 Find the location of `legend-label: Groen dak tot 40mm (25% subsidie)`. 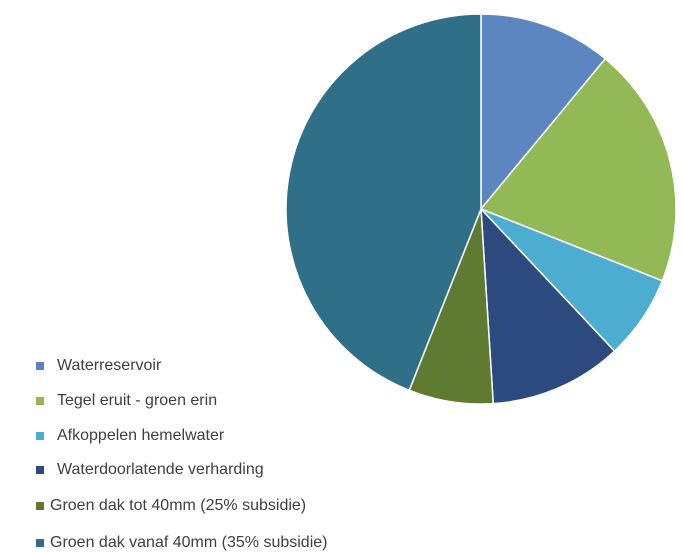

legend-label: Groen dak tot 40mm (25% subsidie) is located at coordinates (178, 505).